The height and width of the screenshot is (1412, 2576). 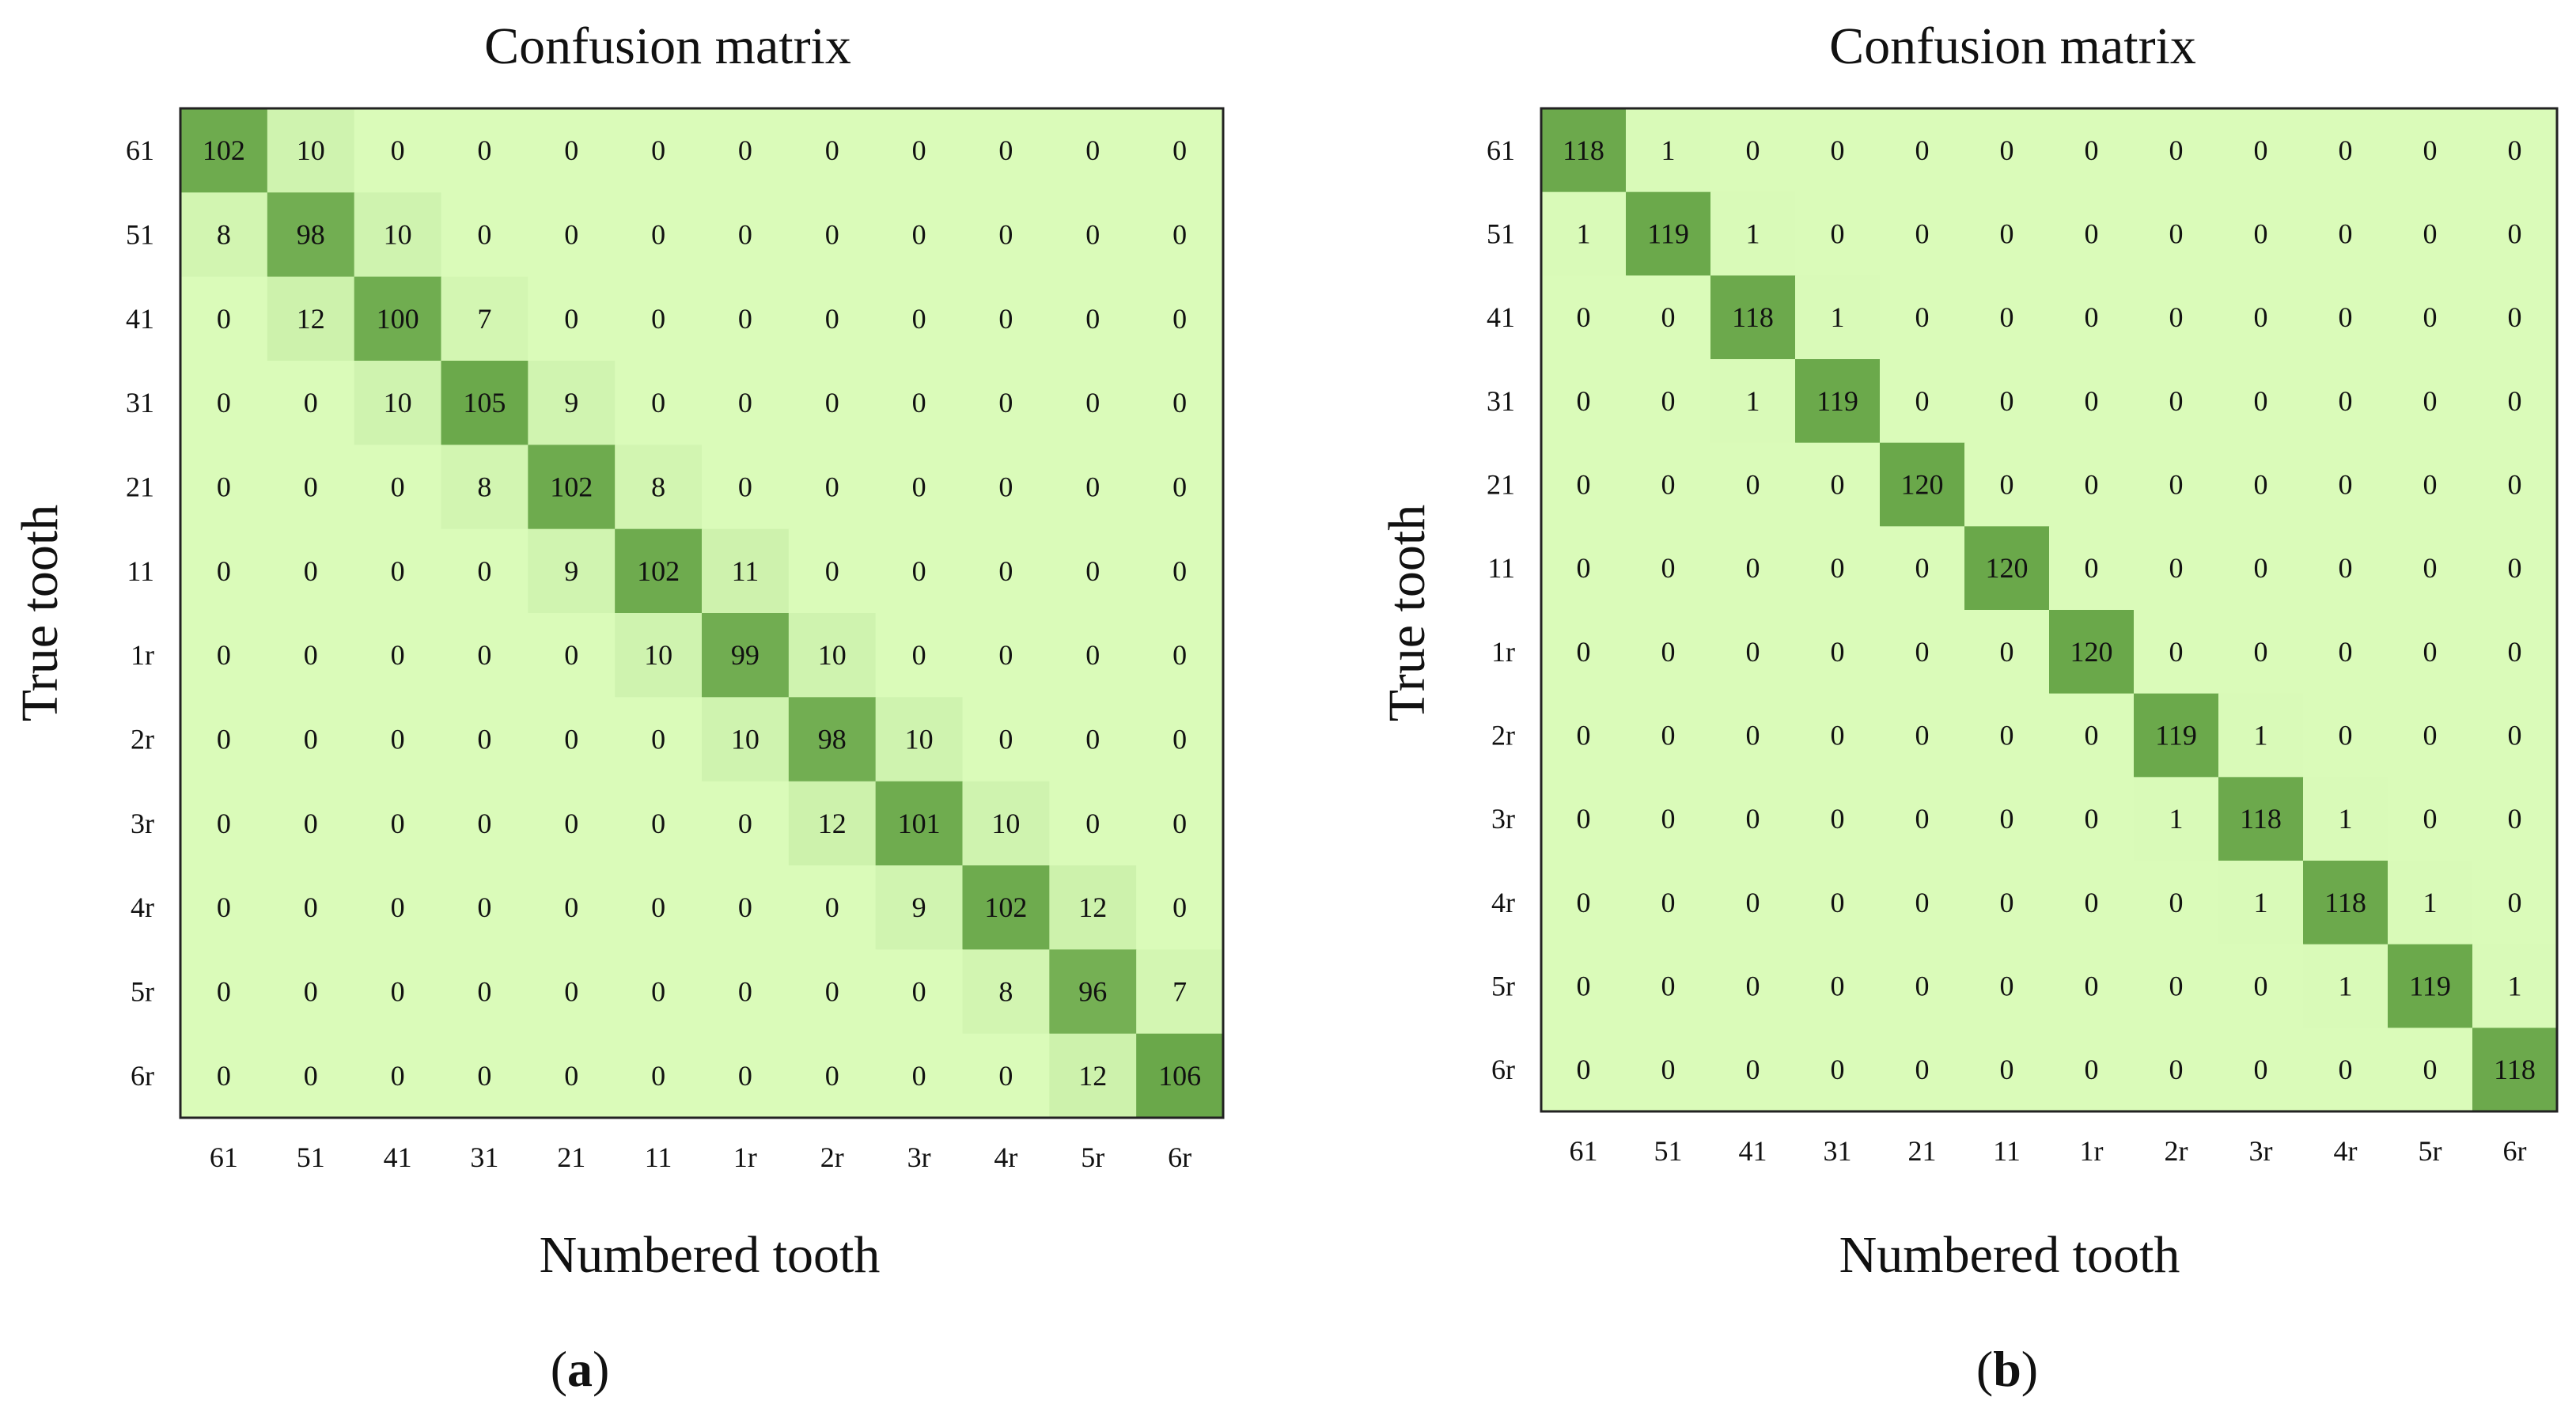 What do you see at coordinates (140, 571) in the screenshot?
I see `y-tick-label: 11` at bounding box center [140, 571].